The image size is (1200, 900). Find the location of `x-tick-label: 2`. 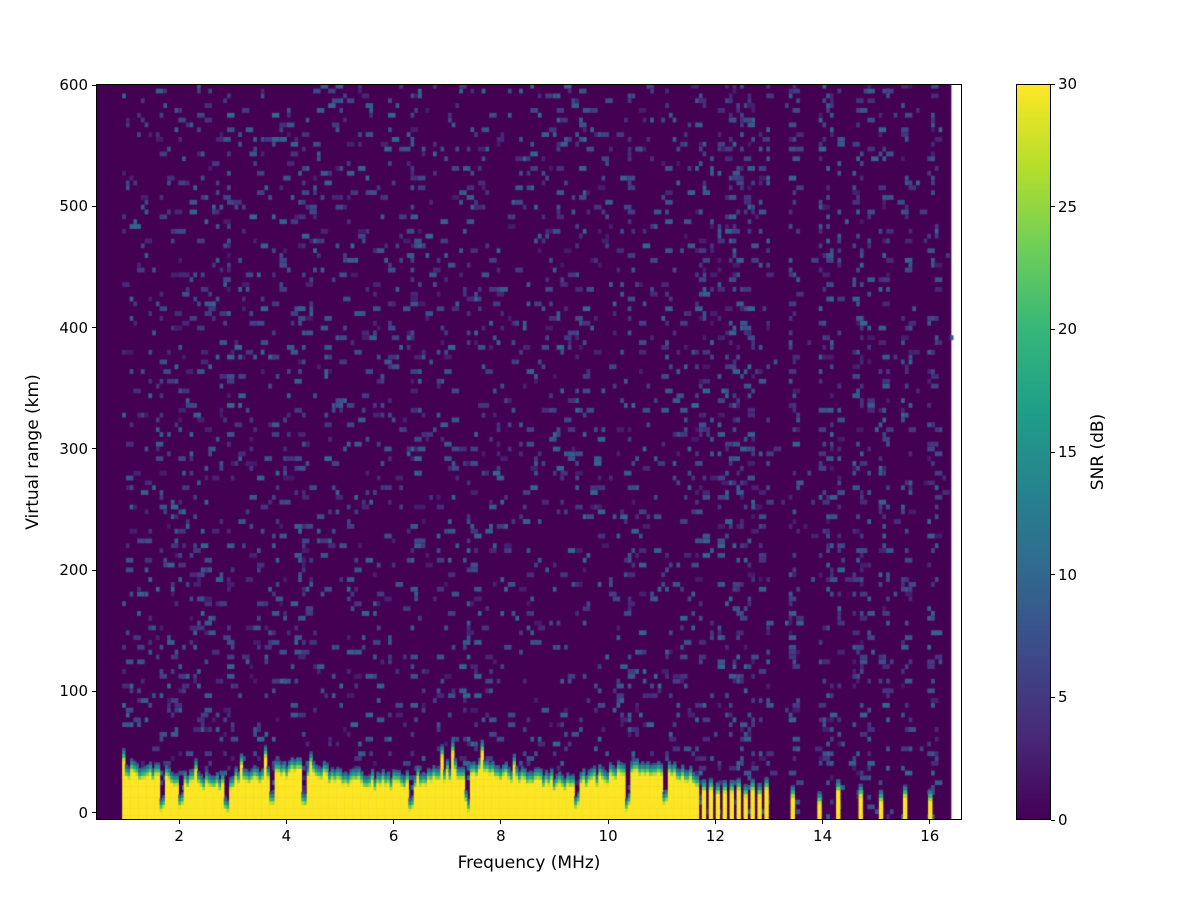

x-tick-label: 2 is located at coordinates (179, 836).